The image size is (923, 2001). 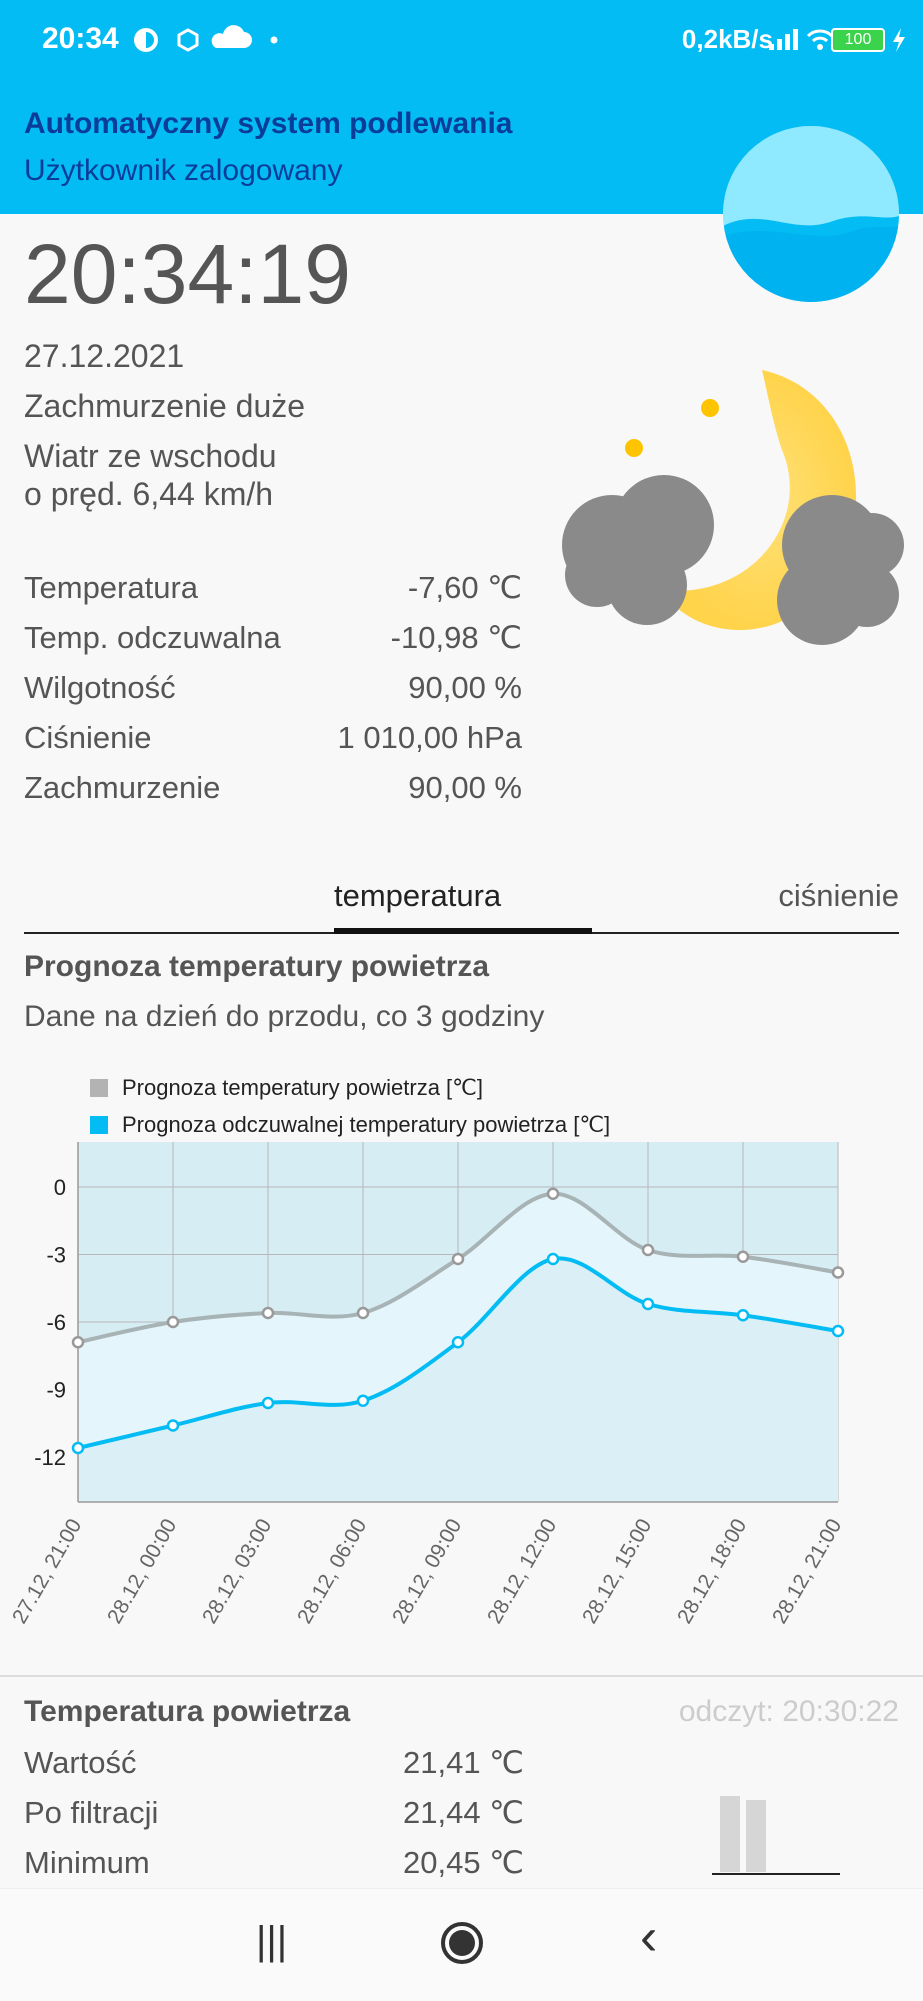 What do you see at coordinates (302, 1087) in the screenshot?
I see `legend-label-temp: Prognoza temperatury powietrza [℃]` at bounding box center [302, 1087].